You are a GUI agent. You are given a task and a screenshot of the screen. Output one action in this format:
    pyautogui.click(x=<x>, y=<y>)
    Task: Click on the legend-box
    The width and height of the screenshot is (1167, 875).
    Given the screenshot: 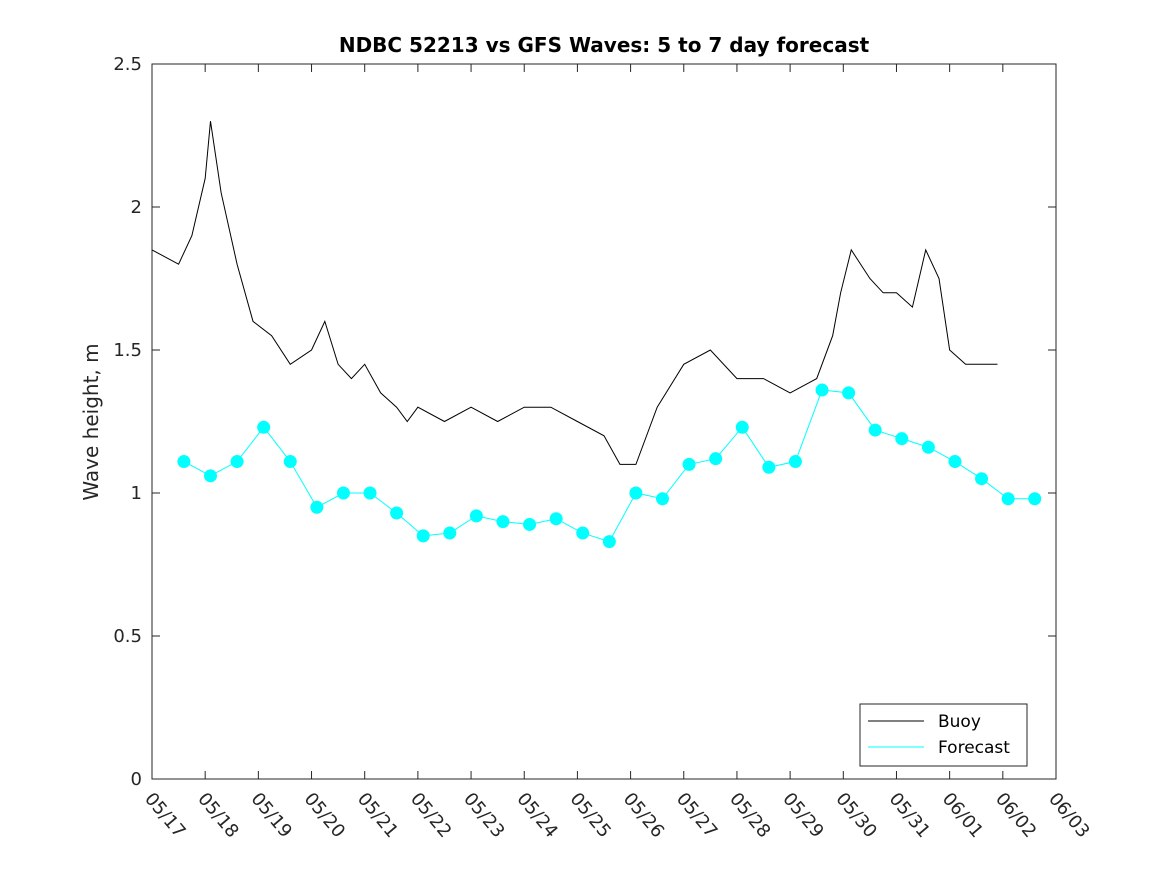 What is the action you would take?
    pyautogui.click(x=943, y=735)
    